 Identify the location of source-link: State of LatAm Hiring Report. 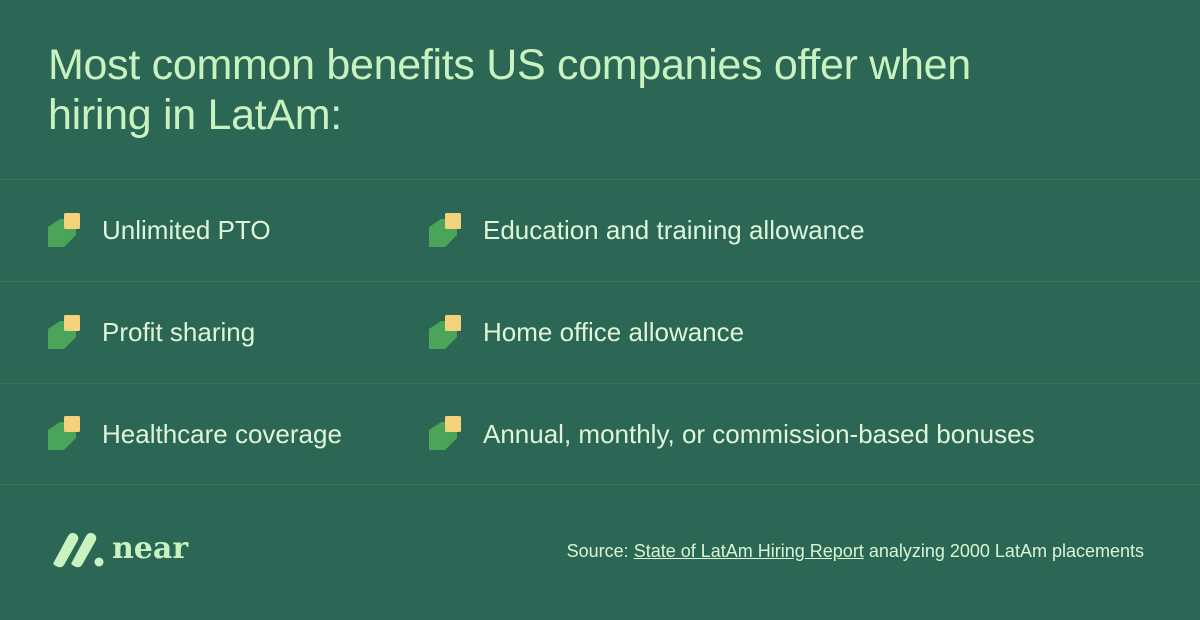
(748, 551).